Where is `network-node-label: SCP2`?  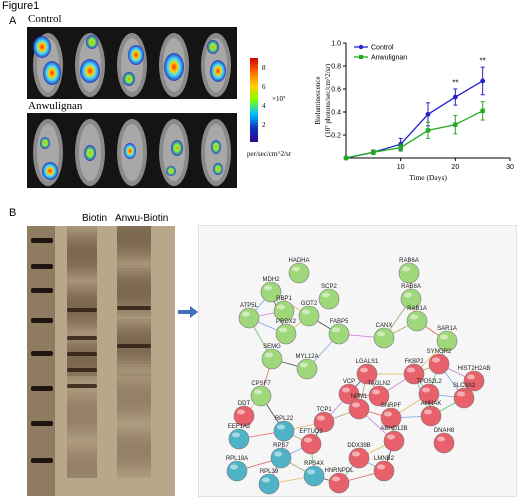
network-node-label: SCP2 is located at coordinates (329, 287).